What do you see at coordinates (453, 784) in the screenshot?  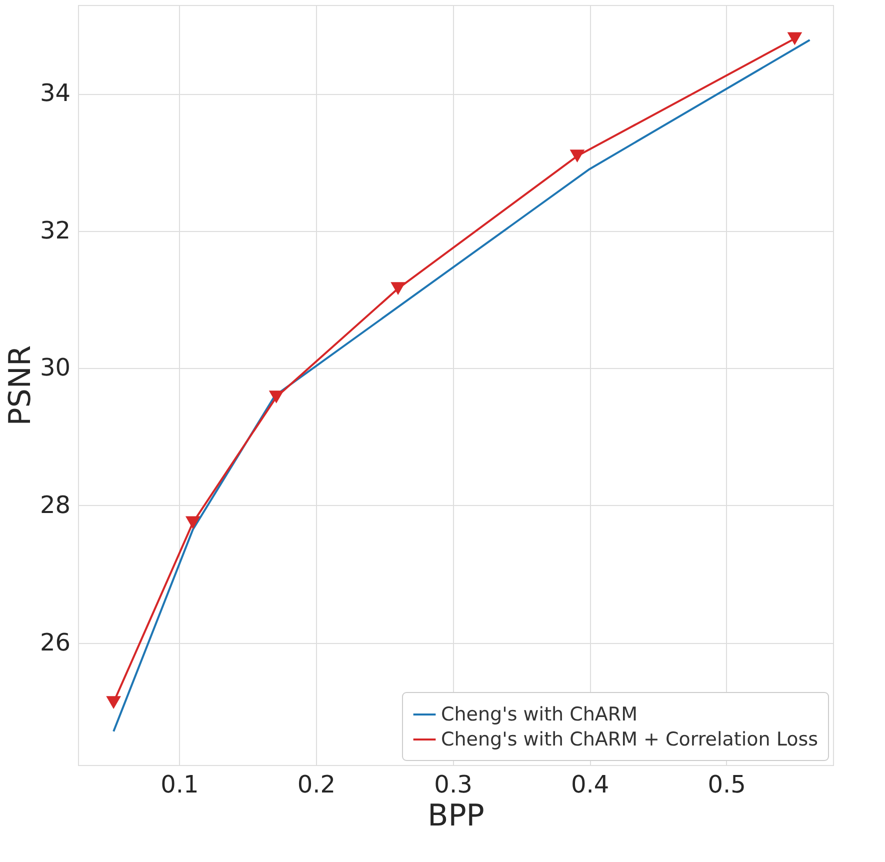 I see `x-tick-label: 0.3` at bounding box center [453, 784].